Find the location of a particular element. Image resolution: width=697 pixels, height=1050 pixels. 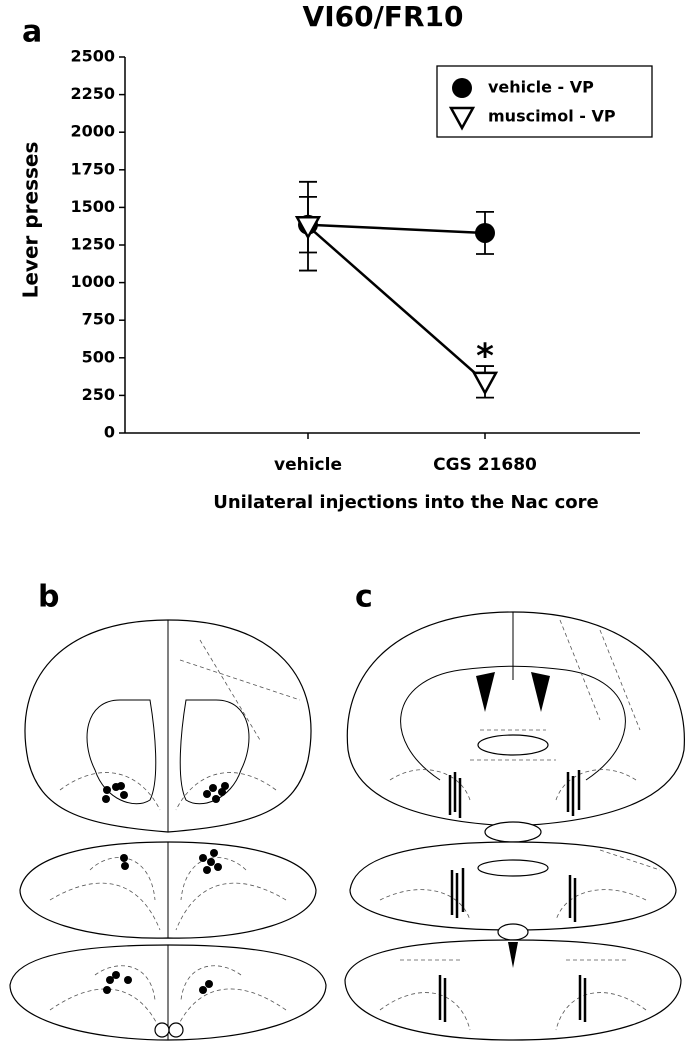

chart-title: VI60/FR10 is located at coordinates (383, 16).